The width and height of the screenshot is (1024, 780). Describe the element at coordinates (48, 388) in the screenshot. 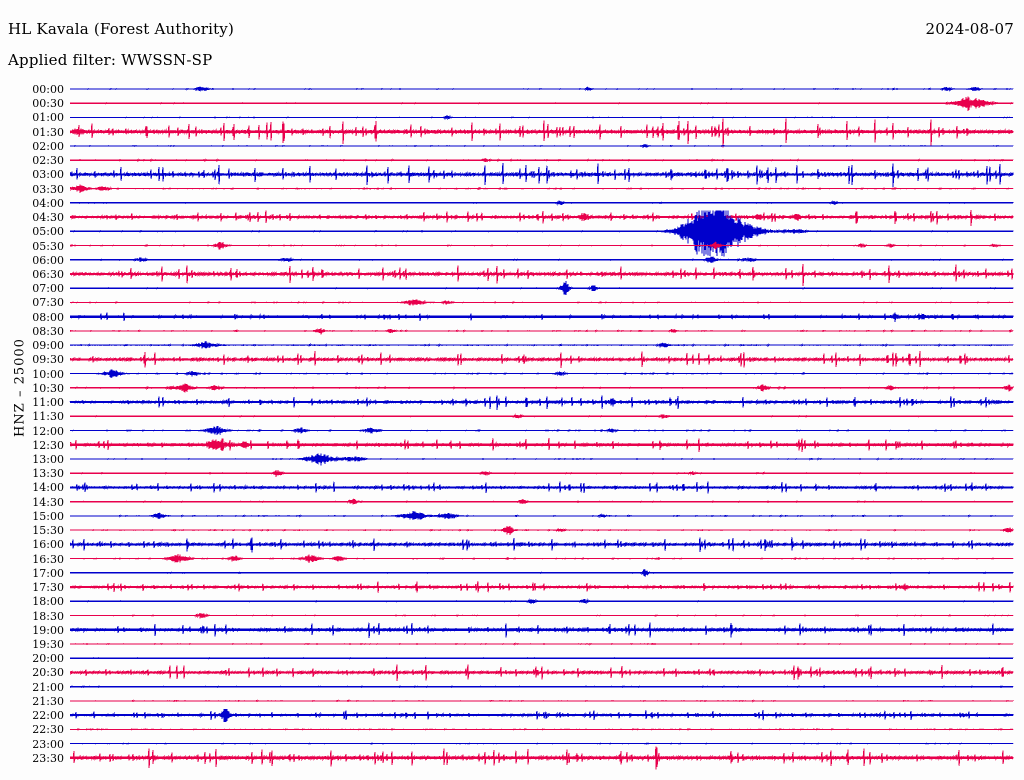

I see `time-tick-label: 10:30` at that location.